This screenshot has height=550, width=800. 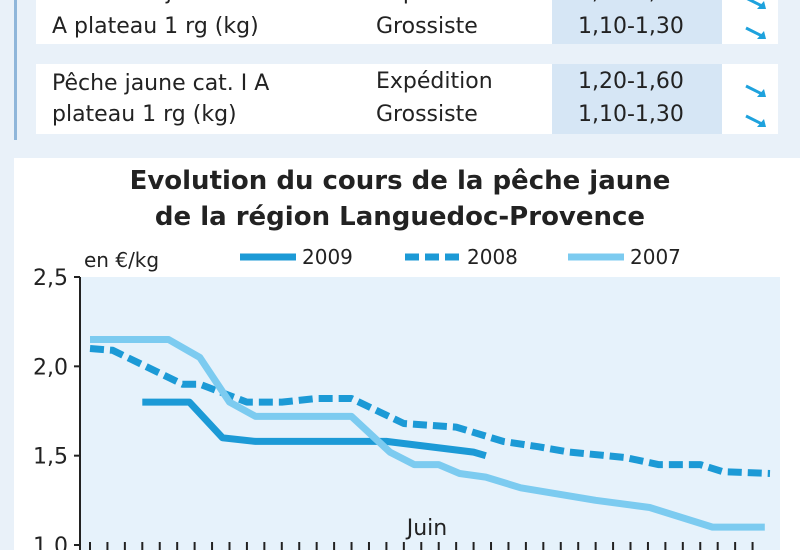 What do you see at coordinates (327, 257) in the screenshot?
I see `legend-label-2009: 2009` at bounding box center [327, 257].